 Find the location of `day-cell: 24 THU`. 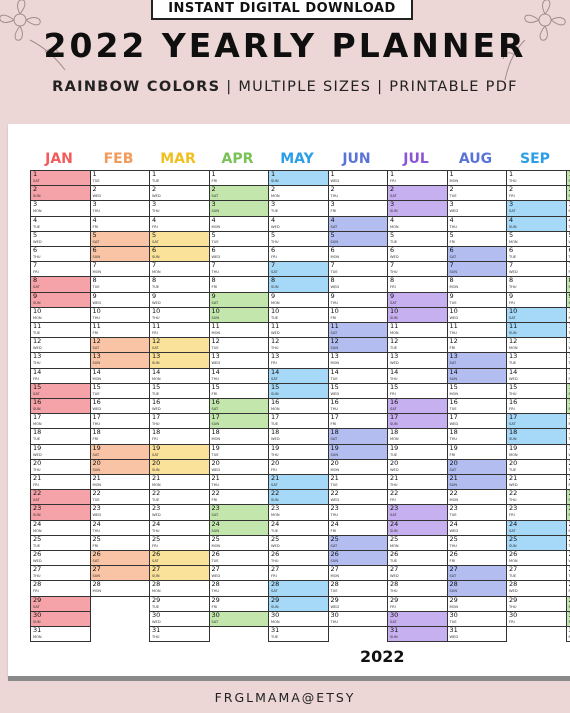

day-cell: 24 THU is located at coordinates (120, 528).